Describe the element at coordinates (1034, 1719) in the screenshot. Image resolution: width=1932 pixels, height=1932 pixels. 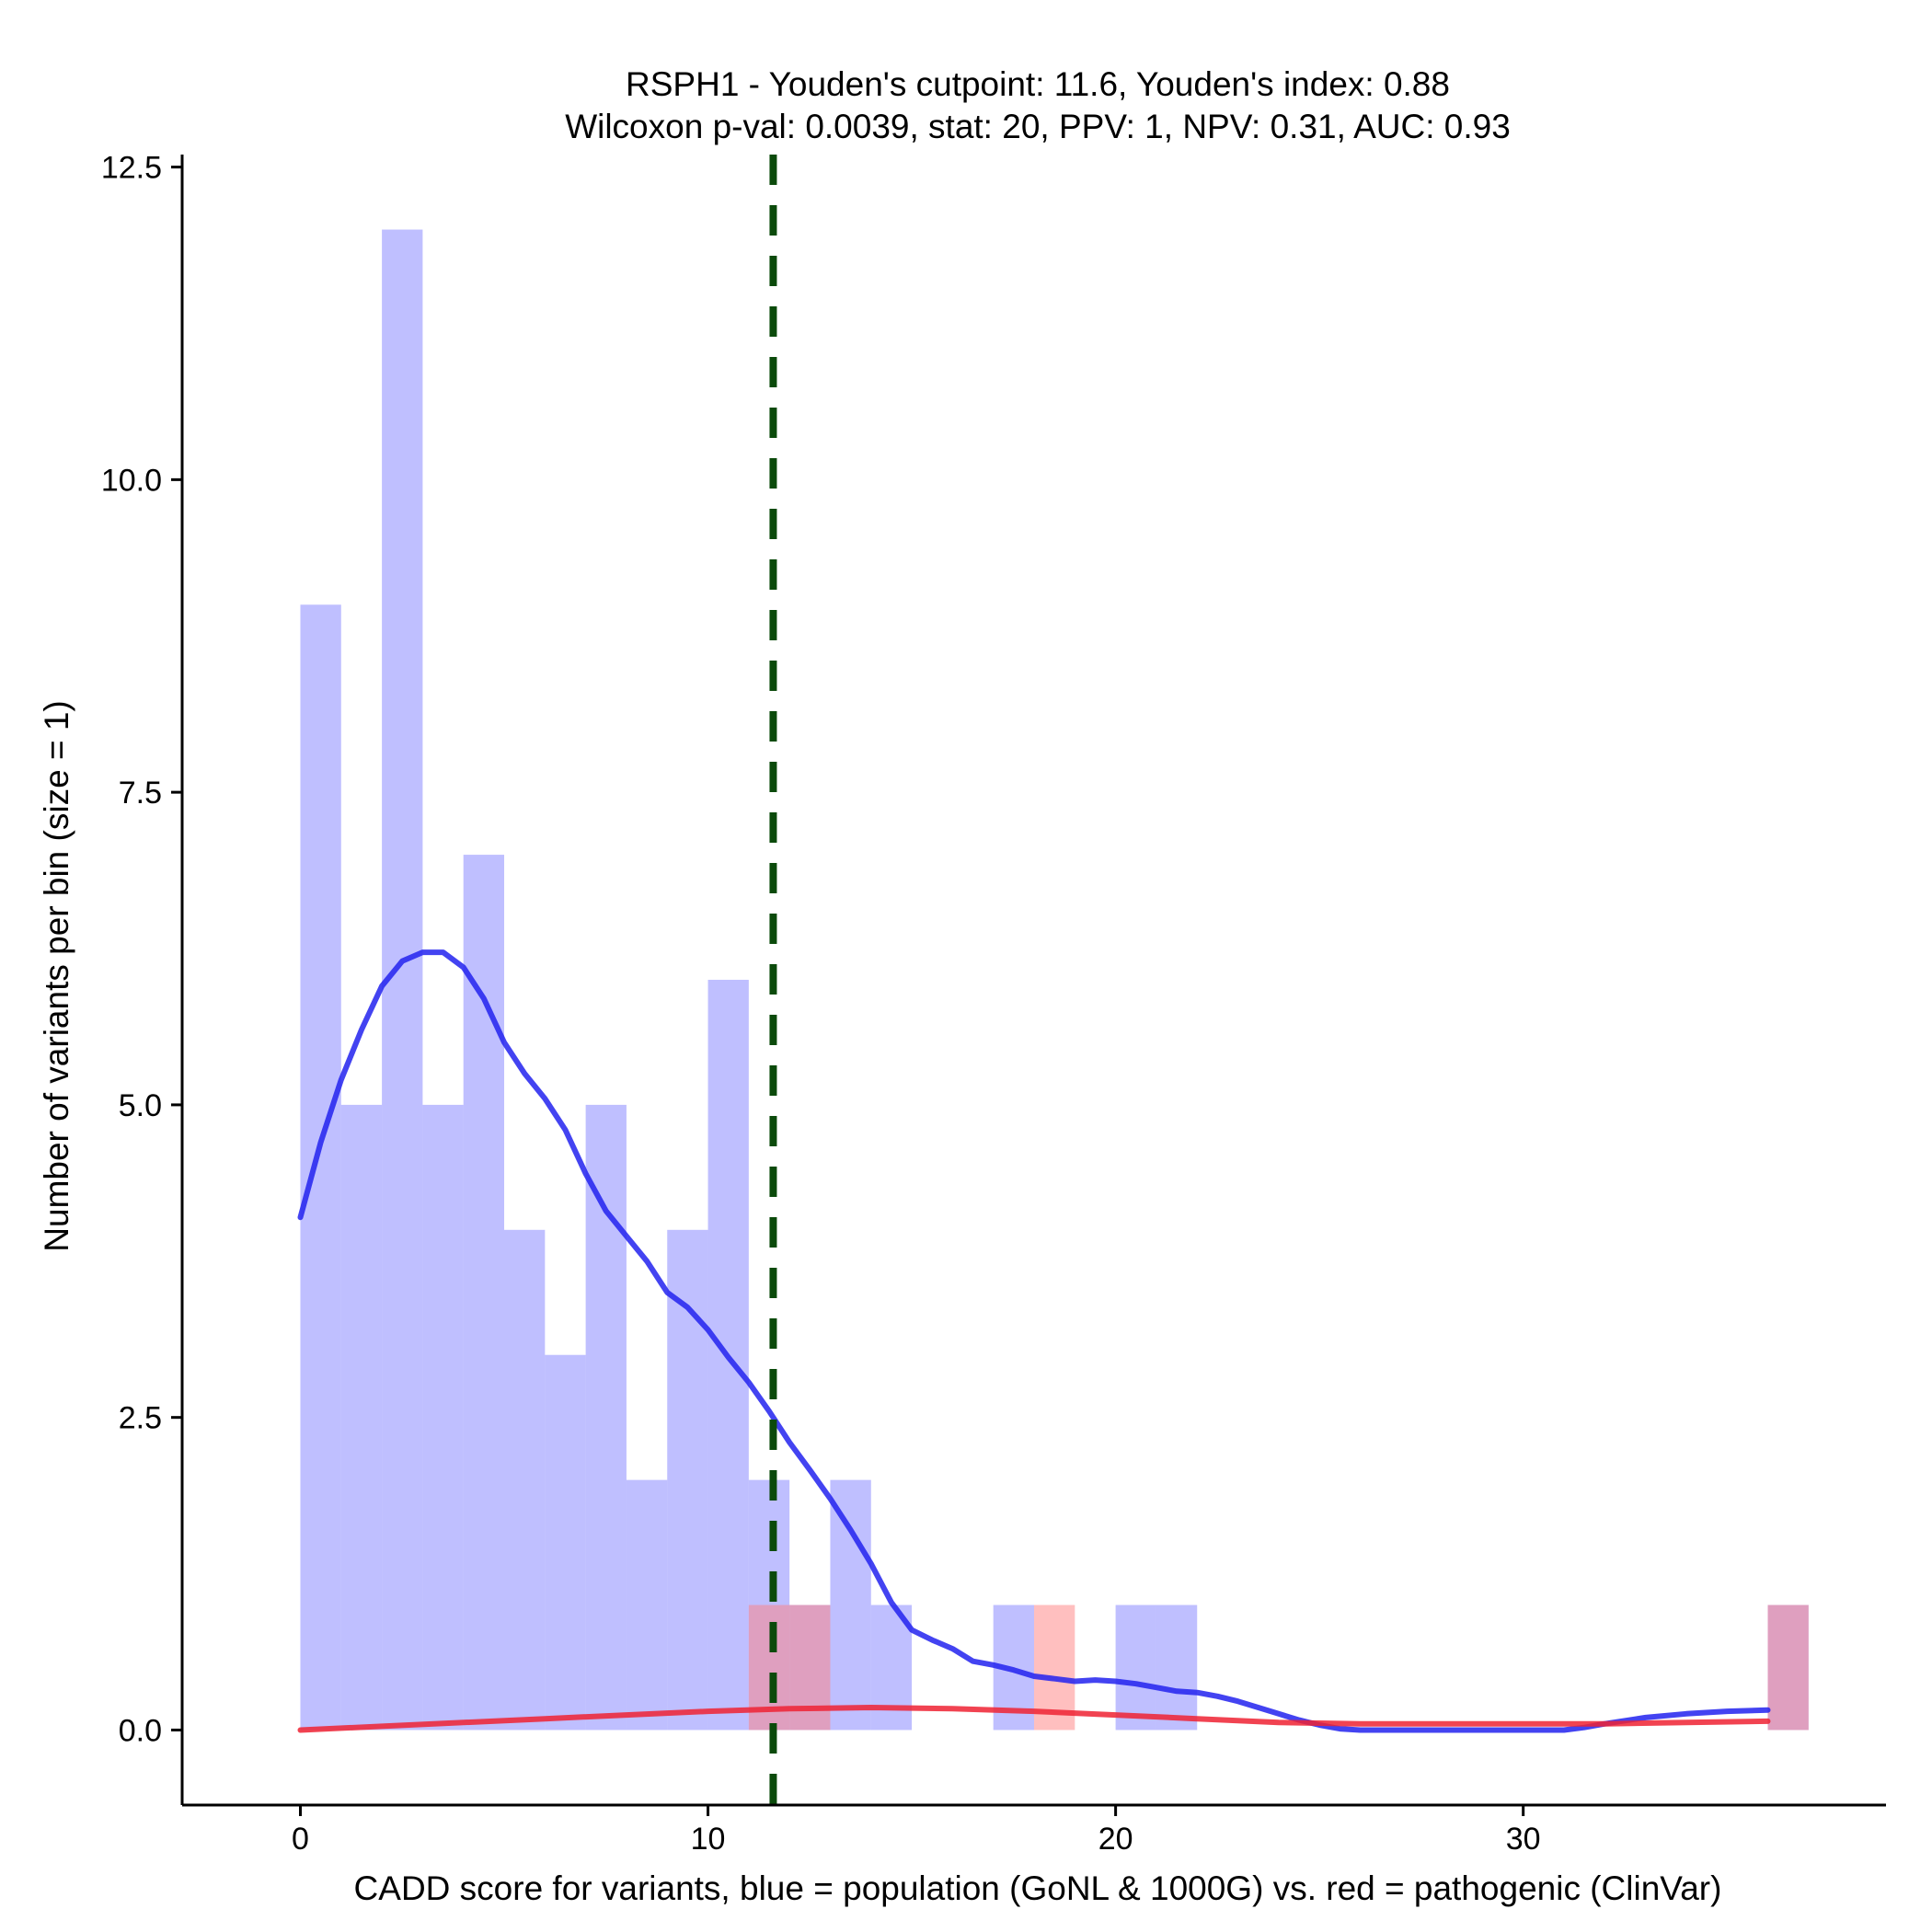
I see `pathogenic-density-line` at that location.